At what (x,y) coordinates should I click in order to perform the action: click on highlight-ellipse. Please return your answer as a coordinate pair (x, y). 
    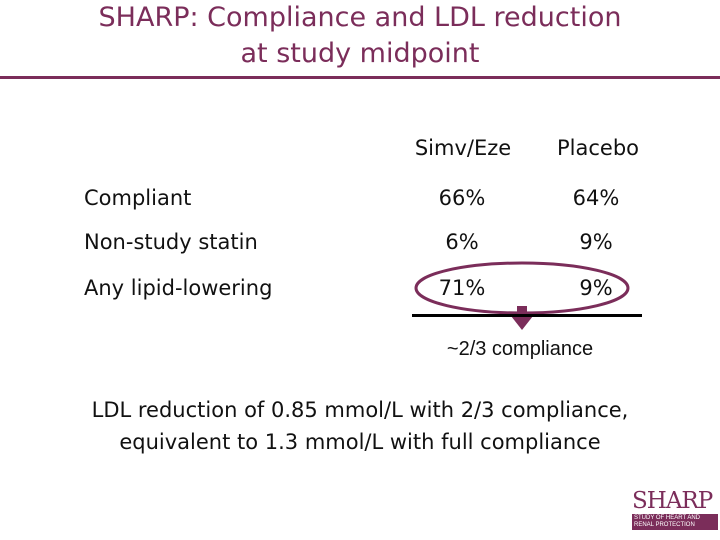
    Looking at the image, I should click on (522, 288).